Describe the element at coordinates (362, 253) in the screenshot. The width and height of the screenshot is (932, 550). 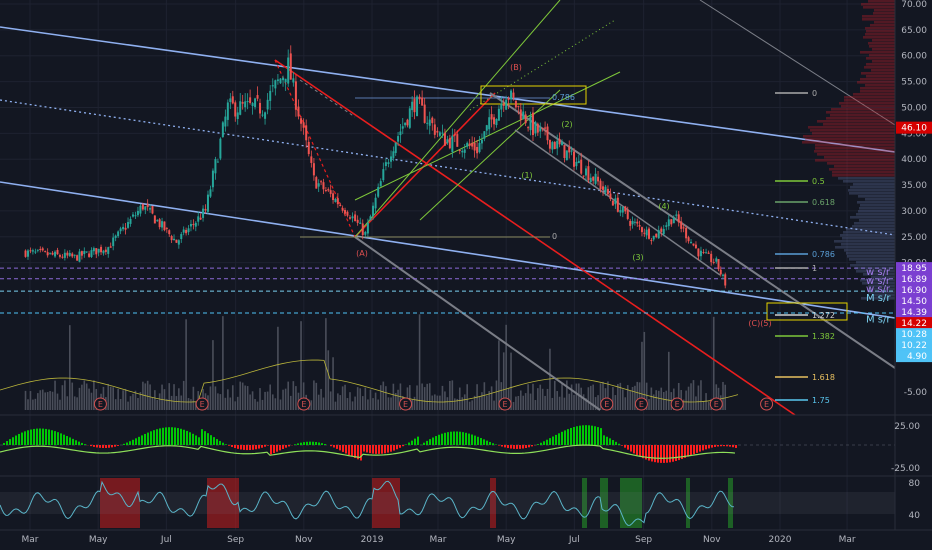
I see `wave-label: (A)` at that location.